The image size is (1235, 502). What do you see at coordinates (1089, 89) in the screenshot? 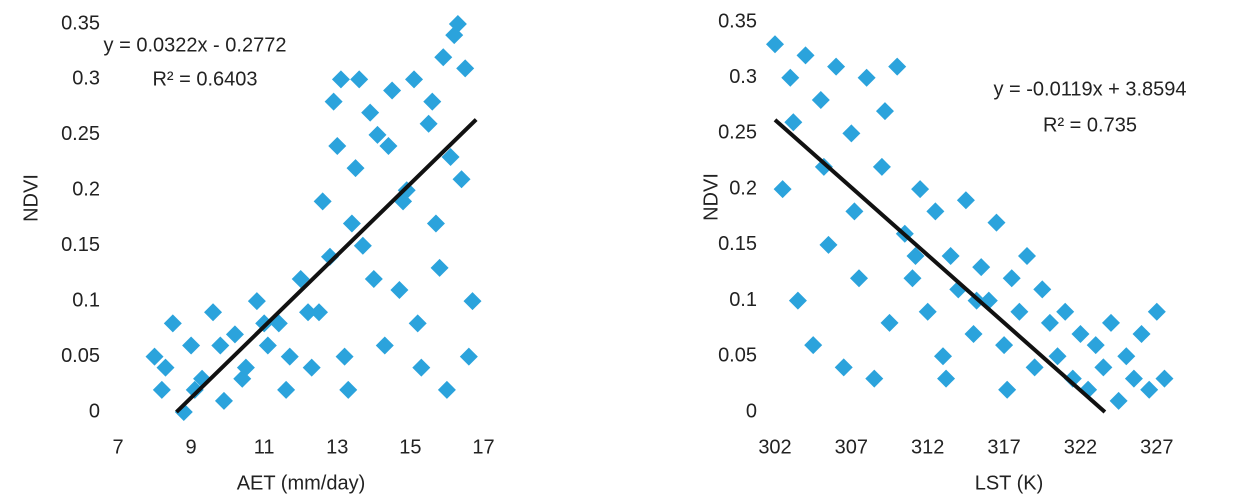
I see `annotation: y = -0.0119x + 3.8594` at bounding box center [1089, 89].